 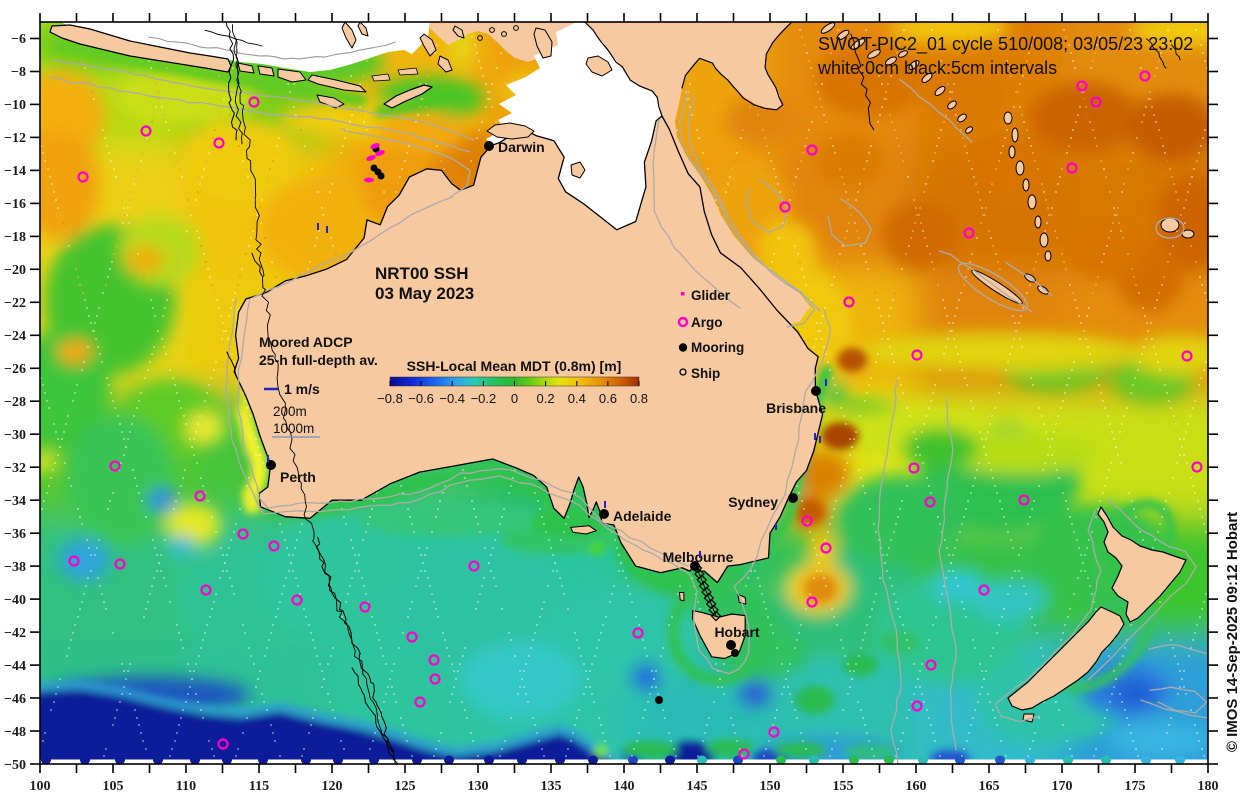 What do you see at coordinates (15, 633) in the screenshot?
I see `svg-text: −42` at bounding box center [15, 633].